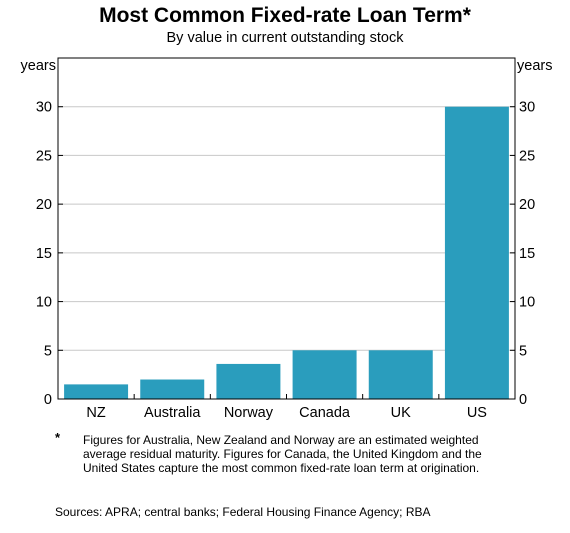 This screenshot has width=570, height=533. I want to click on footnote-marker: *, so click(58, 437).